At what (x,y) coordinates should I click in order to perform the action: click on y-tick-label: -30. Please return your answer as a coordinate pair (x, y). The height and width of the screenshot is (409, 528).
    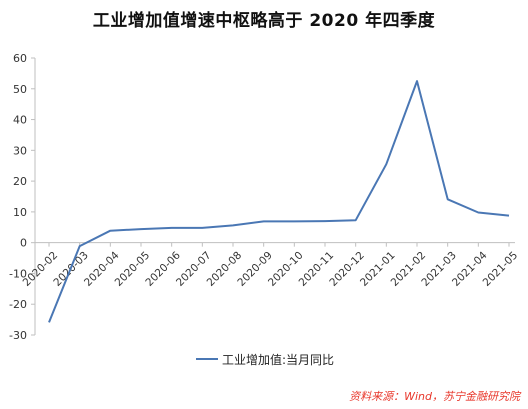
    Looking at the image, I should click on (18, 335).